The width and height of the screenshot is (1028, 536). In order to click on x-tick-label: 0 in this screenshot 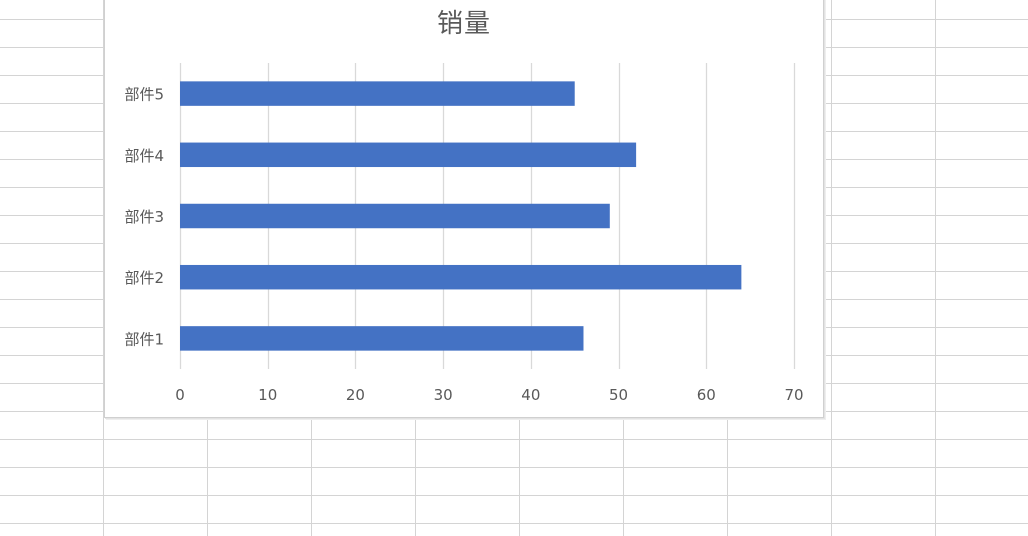, I will do `click(180, 395)`.